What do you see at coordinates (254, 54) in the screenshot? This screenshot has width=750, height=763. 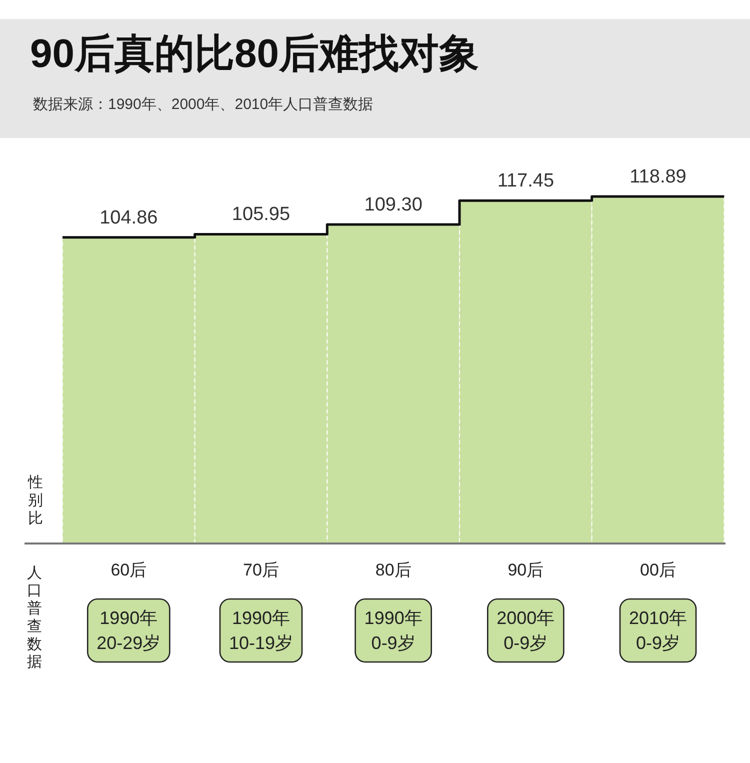 I see `chart-title: 90后真的比80后难找对象` at bounding box center [254, 54].